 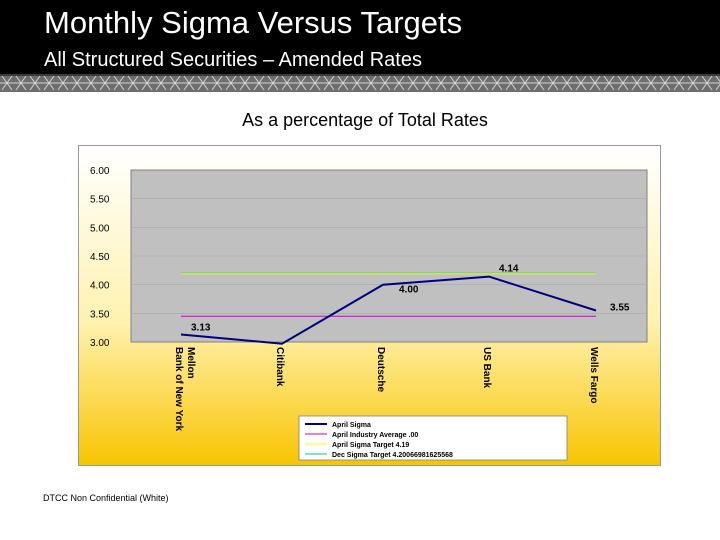 I want to click on x-tick-label-line: US Bank, so click(x=486, y=368).